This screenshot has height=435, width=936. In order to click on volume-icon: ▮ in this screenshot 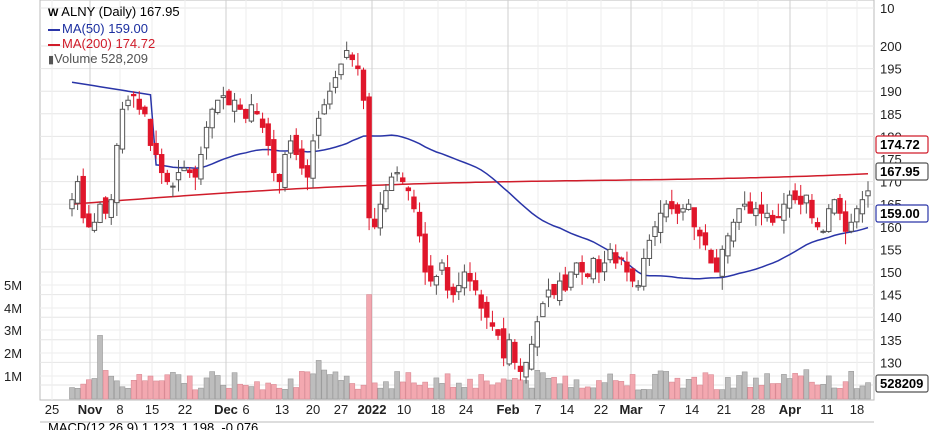, I will do `click(51, 60)`.